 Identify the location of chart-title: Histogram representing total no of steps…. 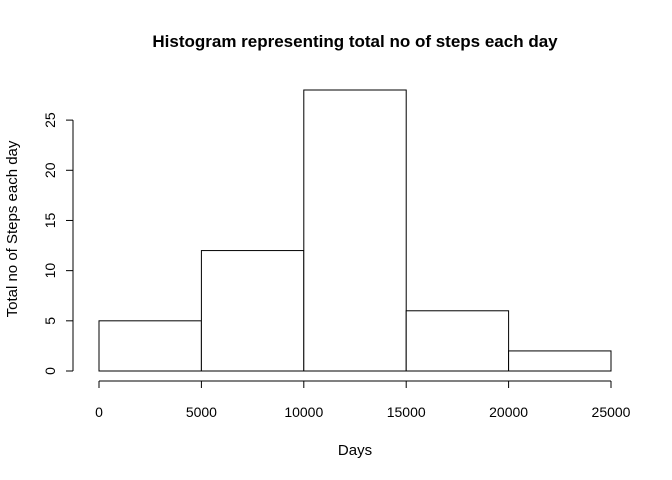
(355, 41).